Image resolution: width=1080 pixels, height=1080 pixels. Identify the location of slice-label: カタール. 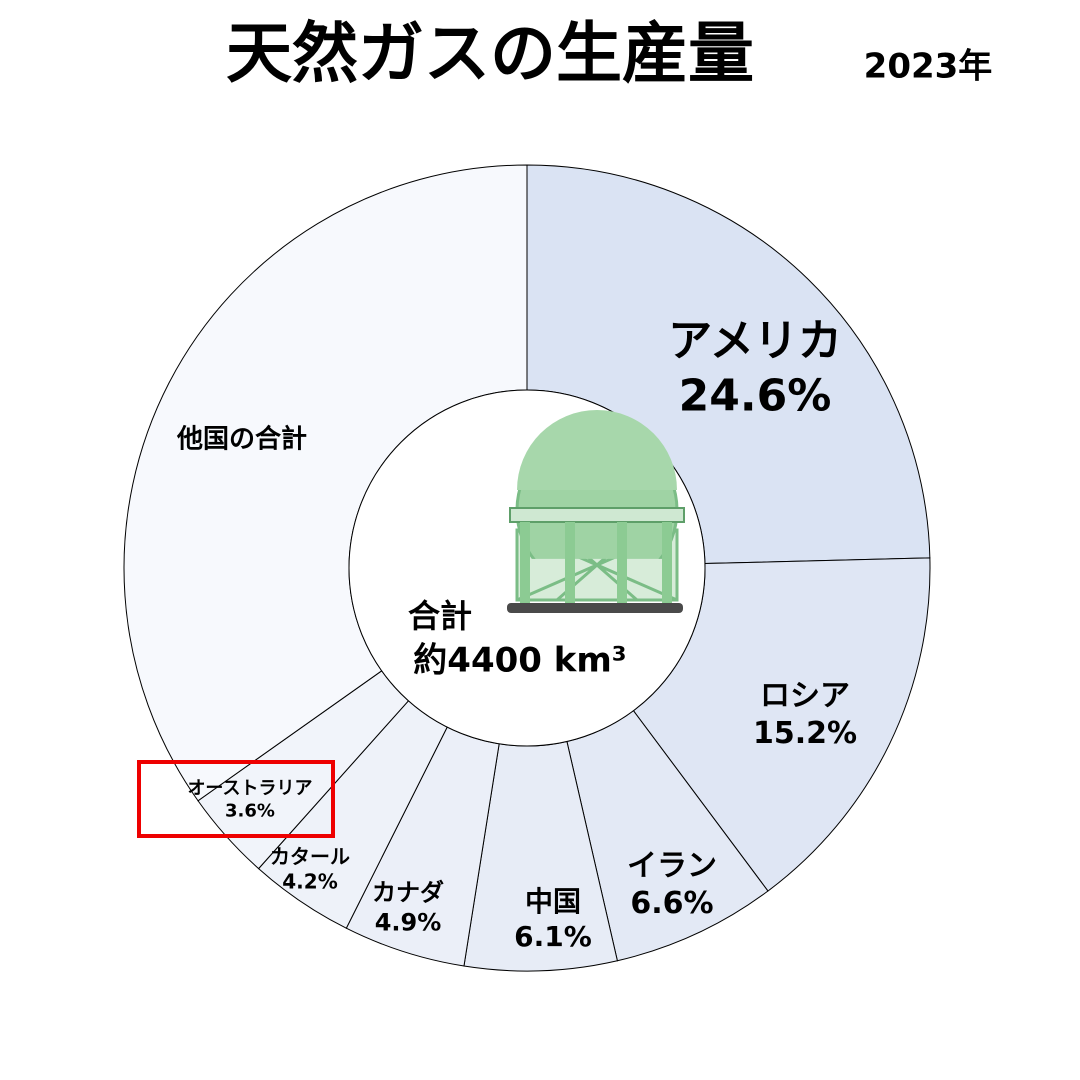
(310, 857).